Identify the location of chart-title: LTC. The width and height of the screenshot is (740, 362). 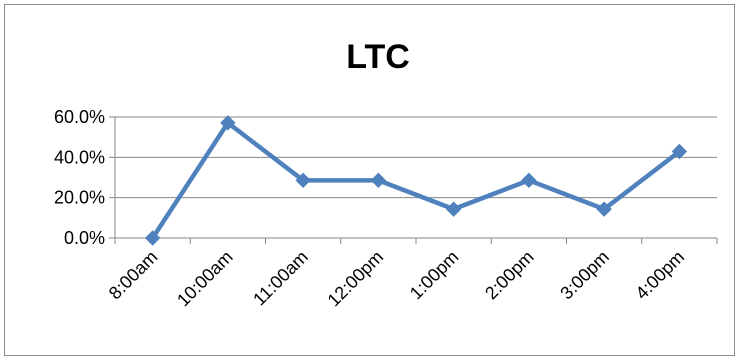
(378, 57).